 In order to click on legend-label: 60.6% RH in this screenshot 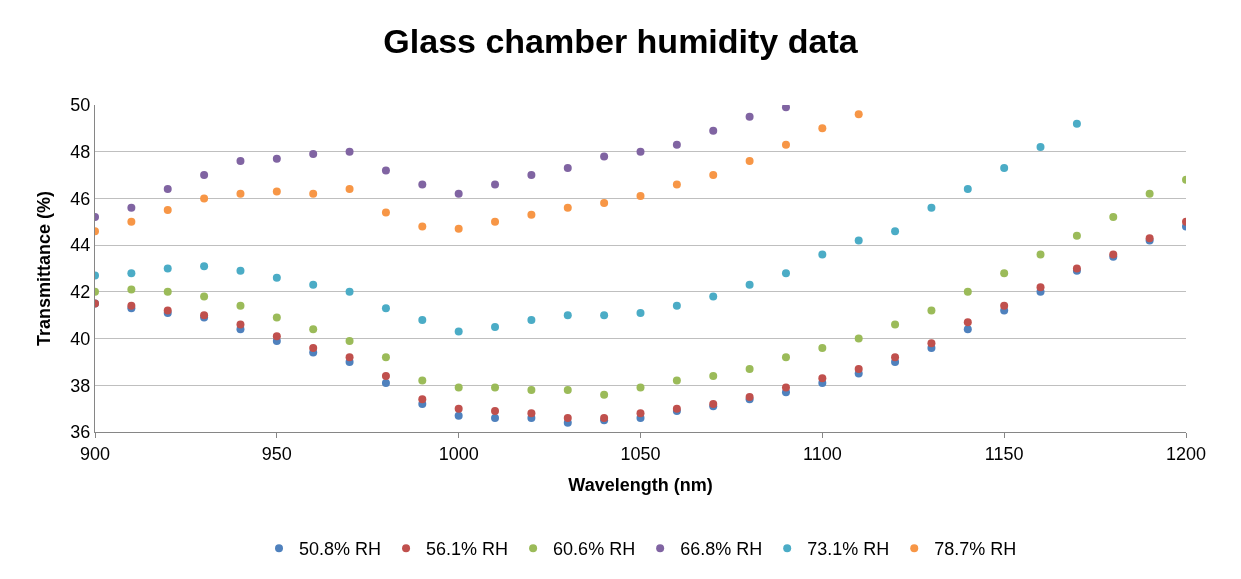, I will do `click(594, 549)`.